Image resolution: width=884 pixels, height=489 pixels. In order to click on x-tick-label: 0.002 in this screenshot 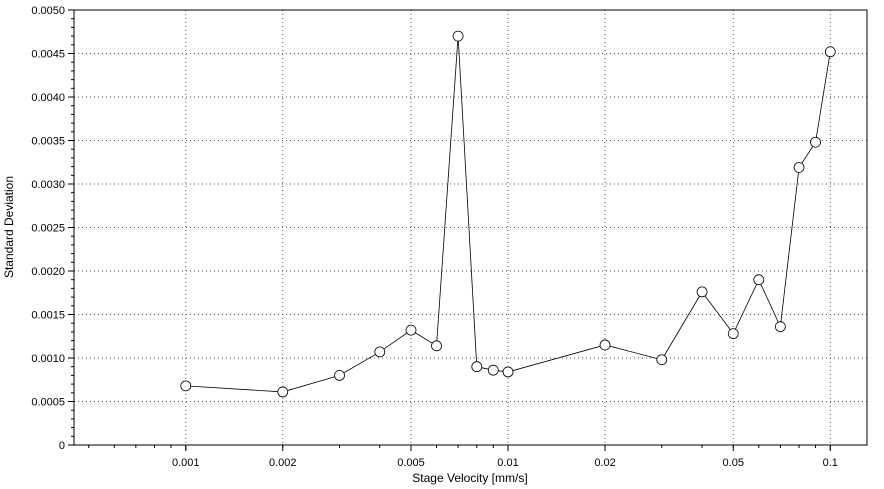, I will do `click(283, 463)`.